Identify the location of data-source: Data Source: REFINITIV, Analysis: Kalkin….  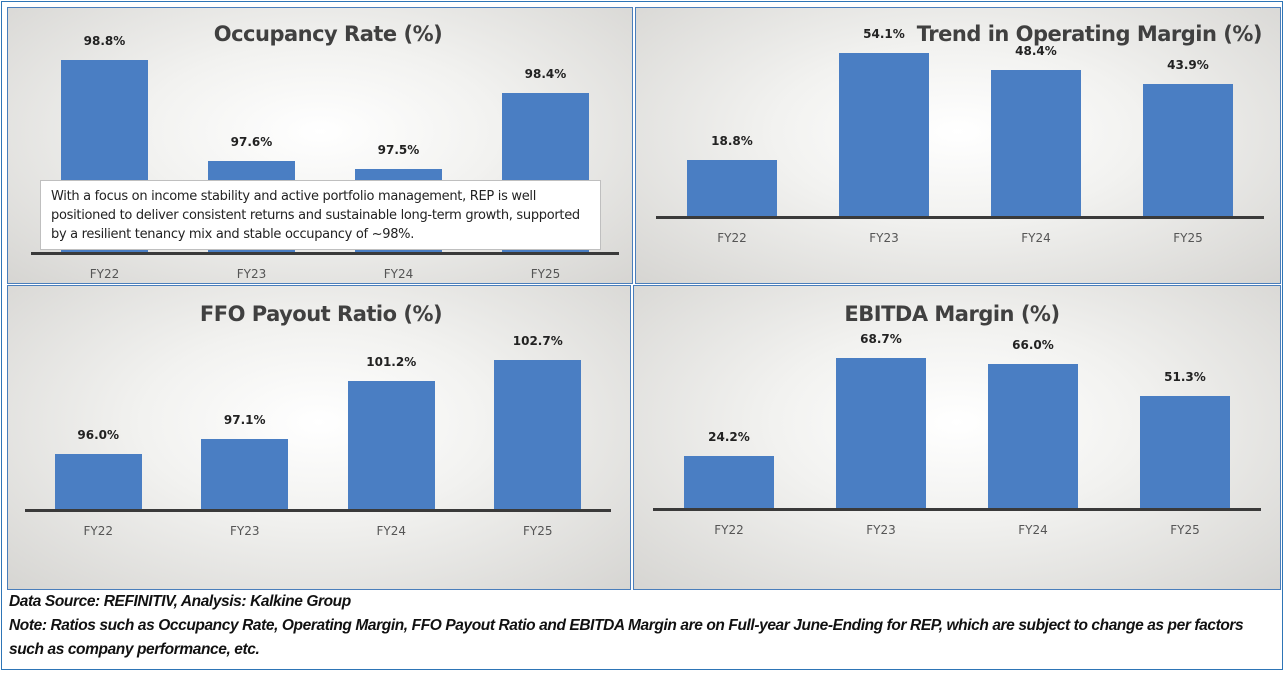
(180, 601).